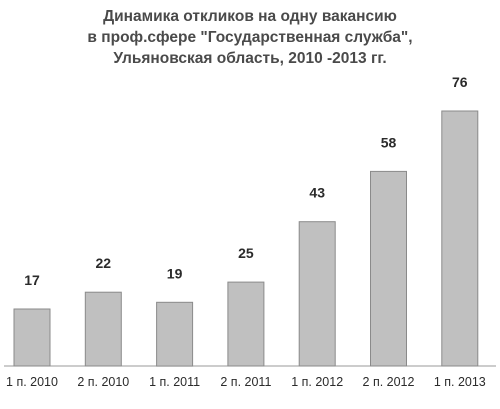 The width and height of the screenshot is (500, 409). I want to click on x-tick-label-3: 1 п. 2011, so click(174, 382).